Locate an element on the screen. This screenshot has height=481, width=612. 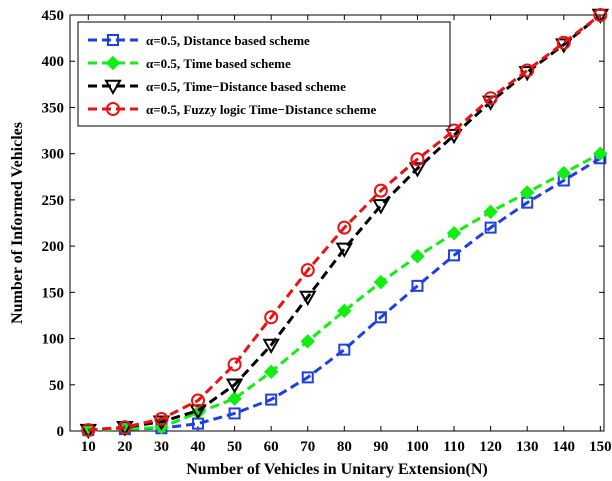
y-tick-label: 100 is located at coordinates (53, 340).